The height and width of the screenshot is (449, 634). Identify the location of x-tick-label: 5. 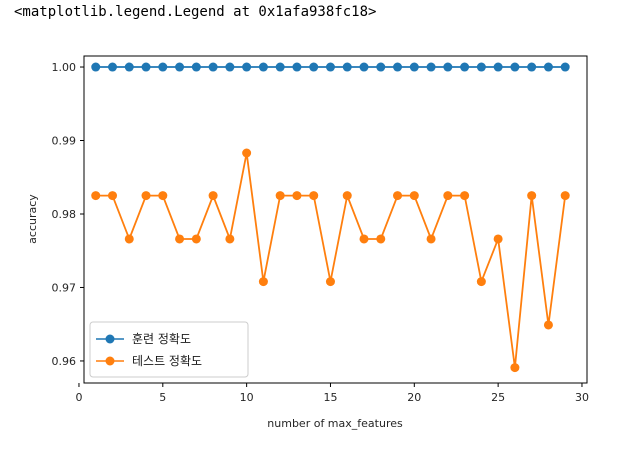
(162, 397).